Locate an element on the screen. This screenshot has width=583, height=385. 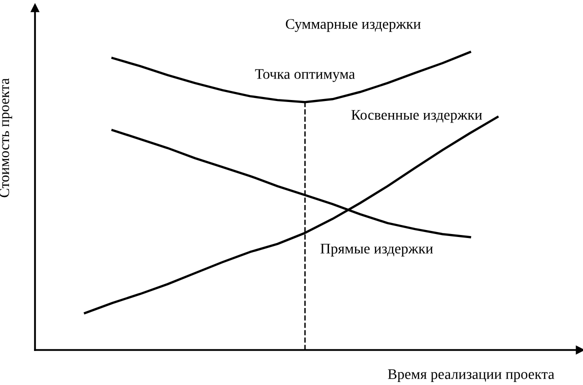
series-label: Косвенные издержки is located at coordinates (416, 116).